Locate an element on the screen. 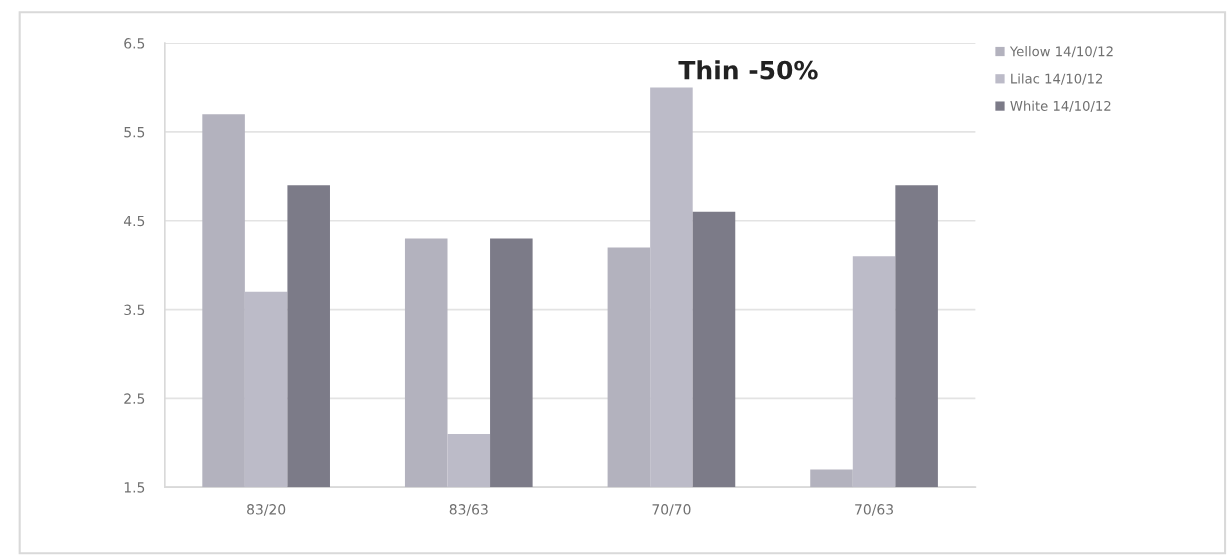 The image size is (1230, 560). x-tick-label: 83/63 is located at coordinates (468, 510).